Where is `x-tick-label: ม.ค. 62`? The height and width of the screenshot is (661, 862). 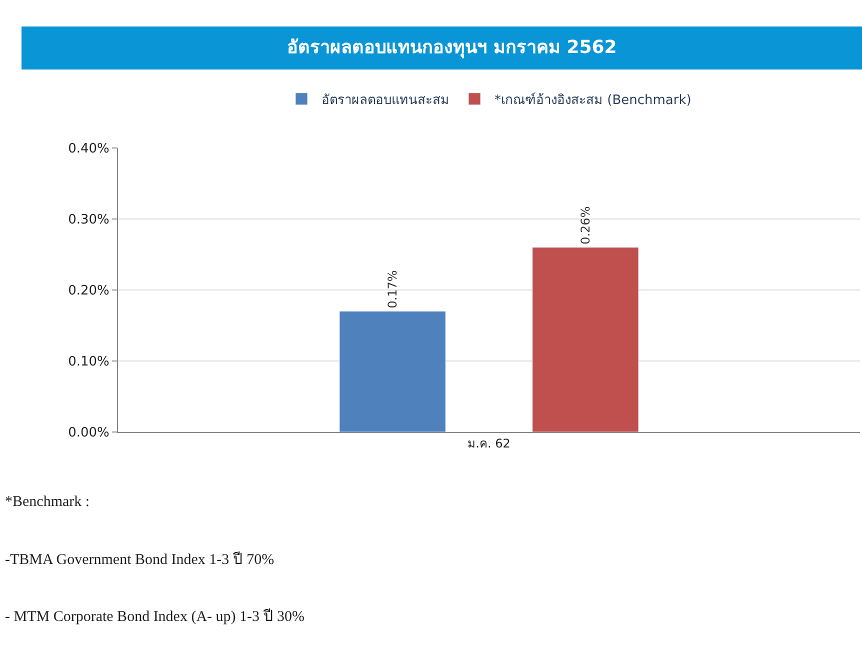
x-tick-label: ม.ค. 62 is located at coordinates (489, 443).